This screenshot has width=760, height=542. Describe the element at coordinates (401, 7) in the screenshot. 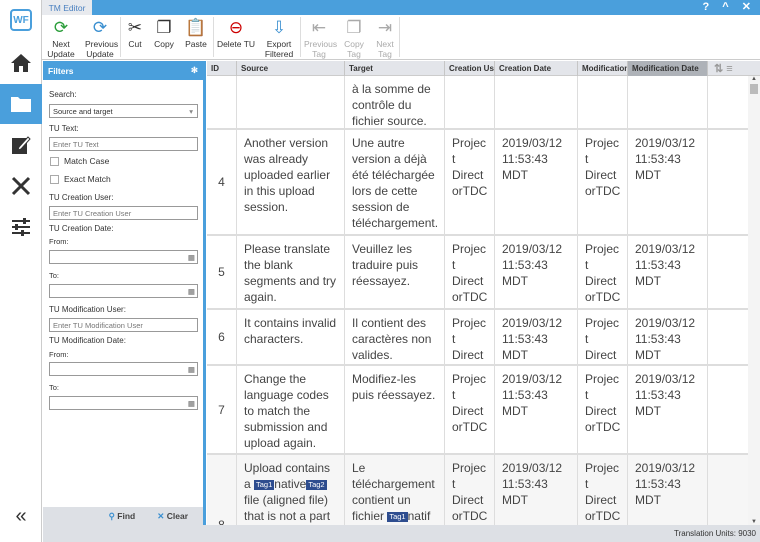

I see `tab-bar: TM Editor ? ^ ✕` at that location.